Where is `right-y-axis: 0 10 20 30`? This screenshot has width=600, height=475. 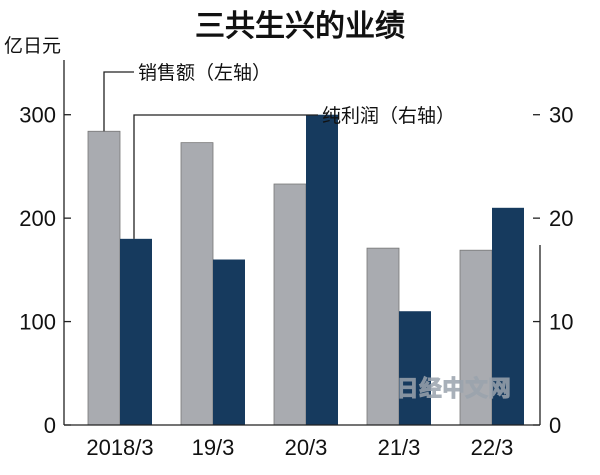 right-y-axis: 0 10 20 30 is located at coordinates (553, 270).